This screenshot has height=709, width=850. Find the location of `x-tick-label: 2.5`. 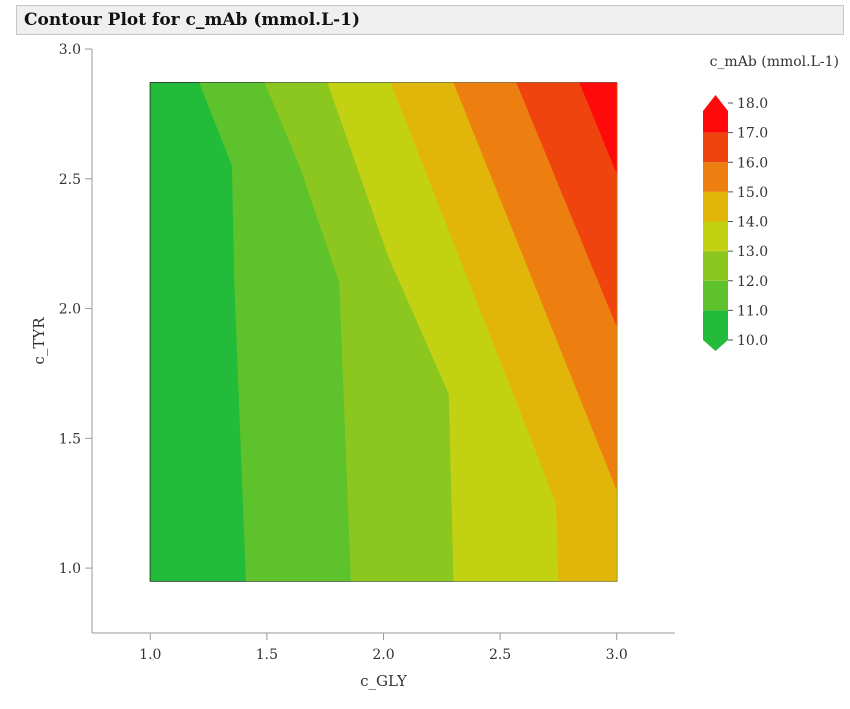

x-tick-label: 2.5 is located at coordinates (500, 655).